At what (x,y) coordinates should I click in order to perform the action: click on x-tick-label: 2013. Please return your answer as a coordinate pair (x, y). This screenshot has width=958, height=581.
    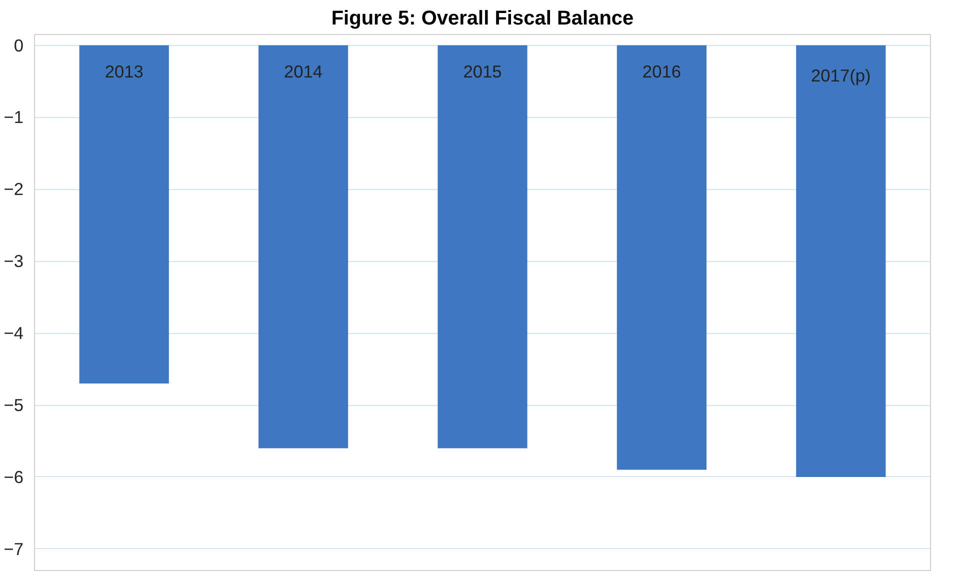
    Looking at the image, I should click on (124, 71).